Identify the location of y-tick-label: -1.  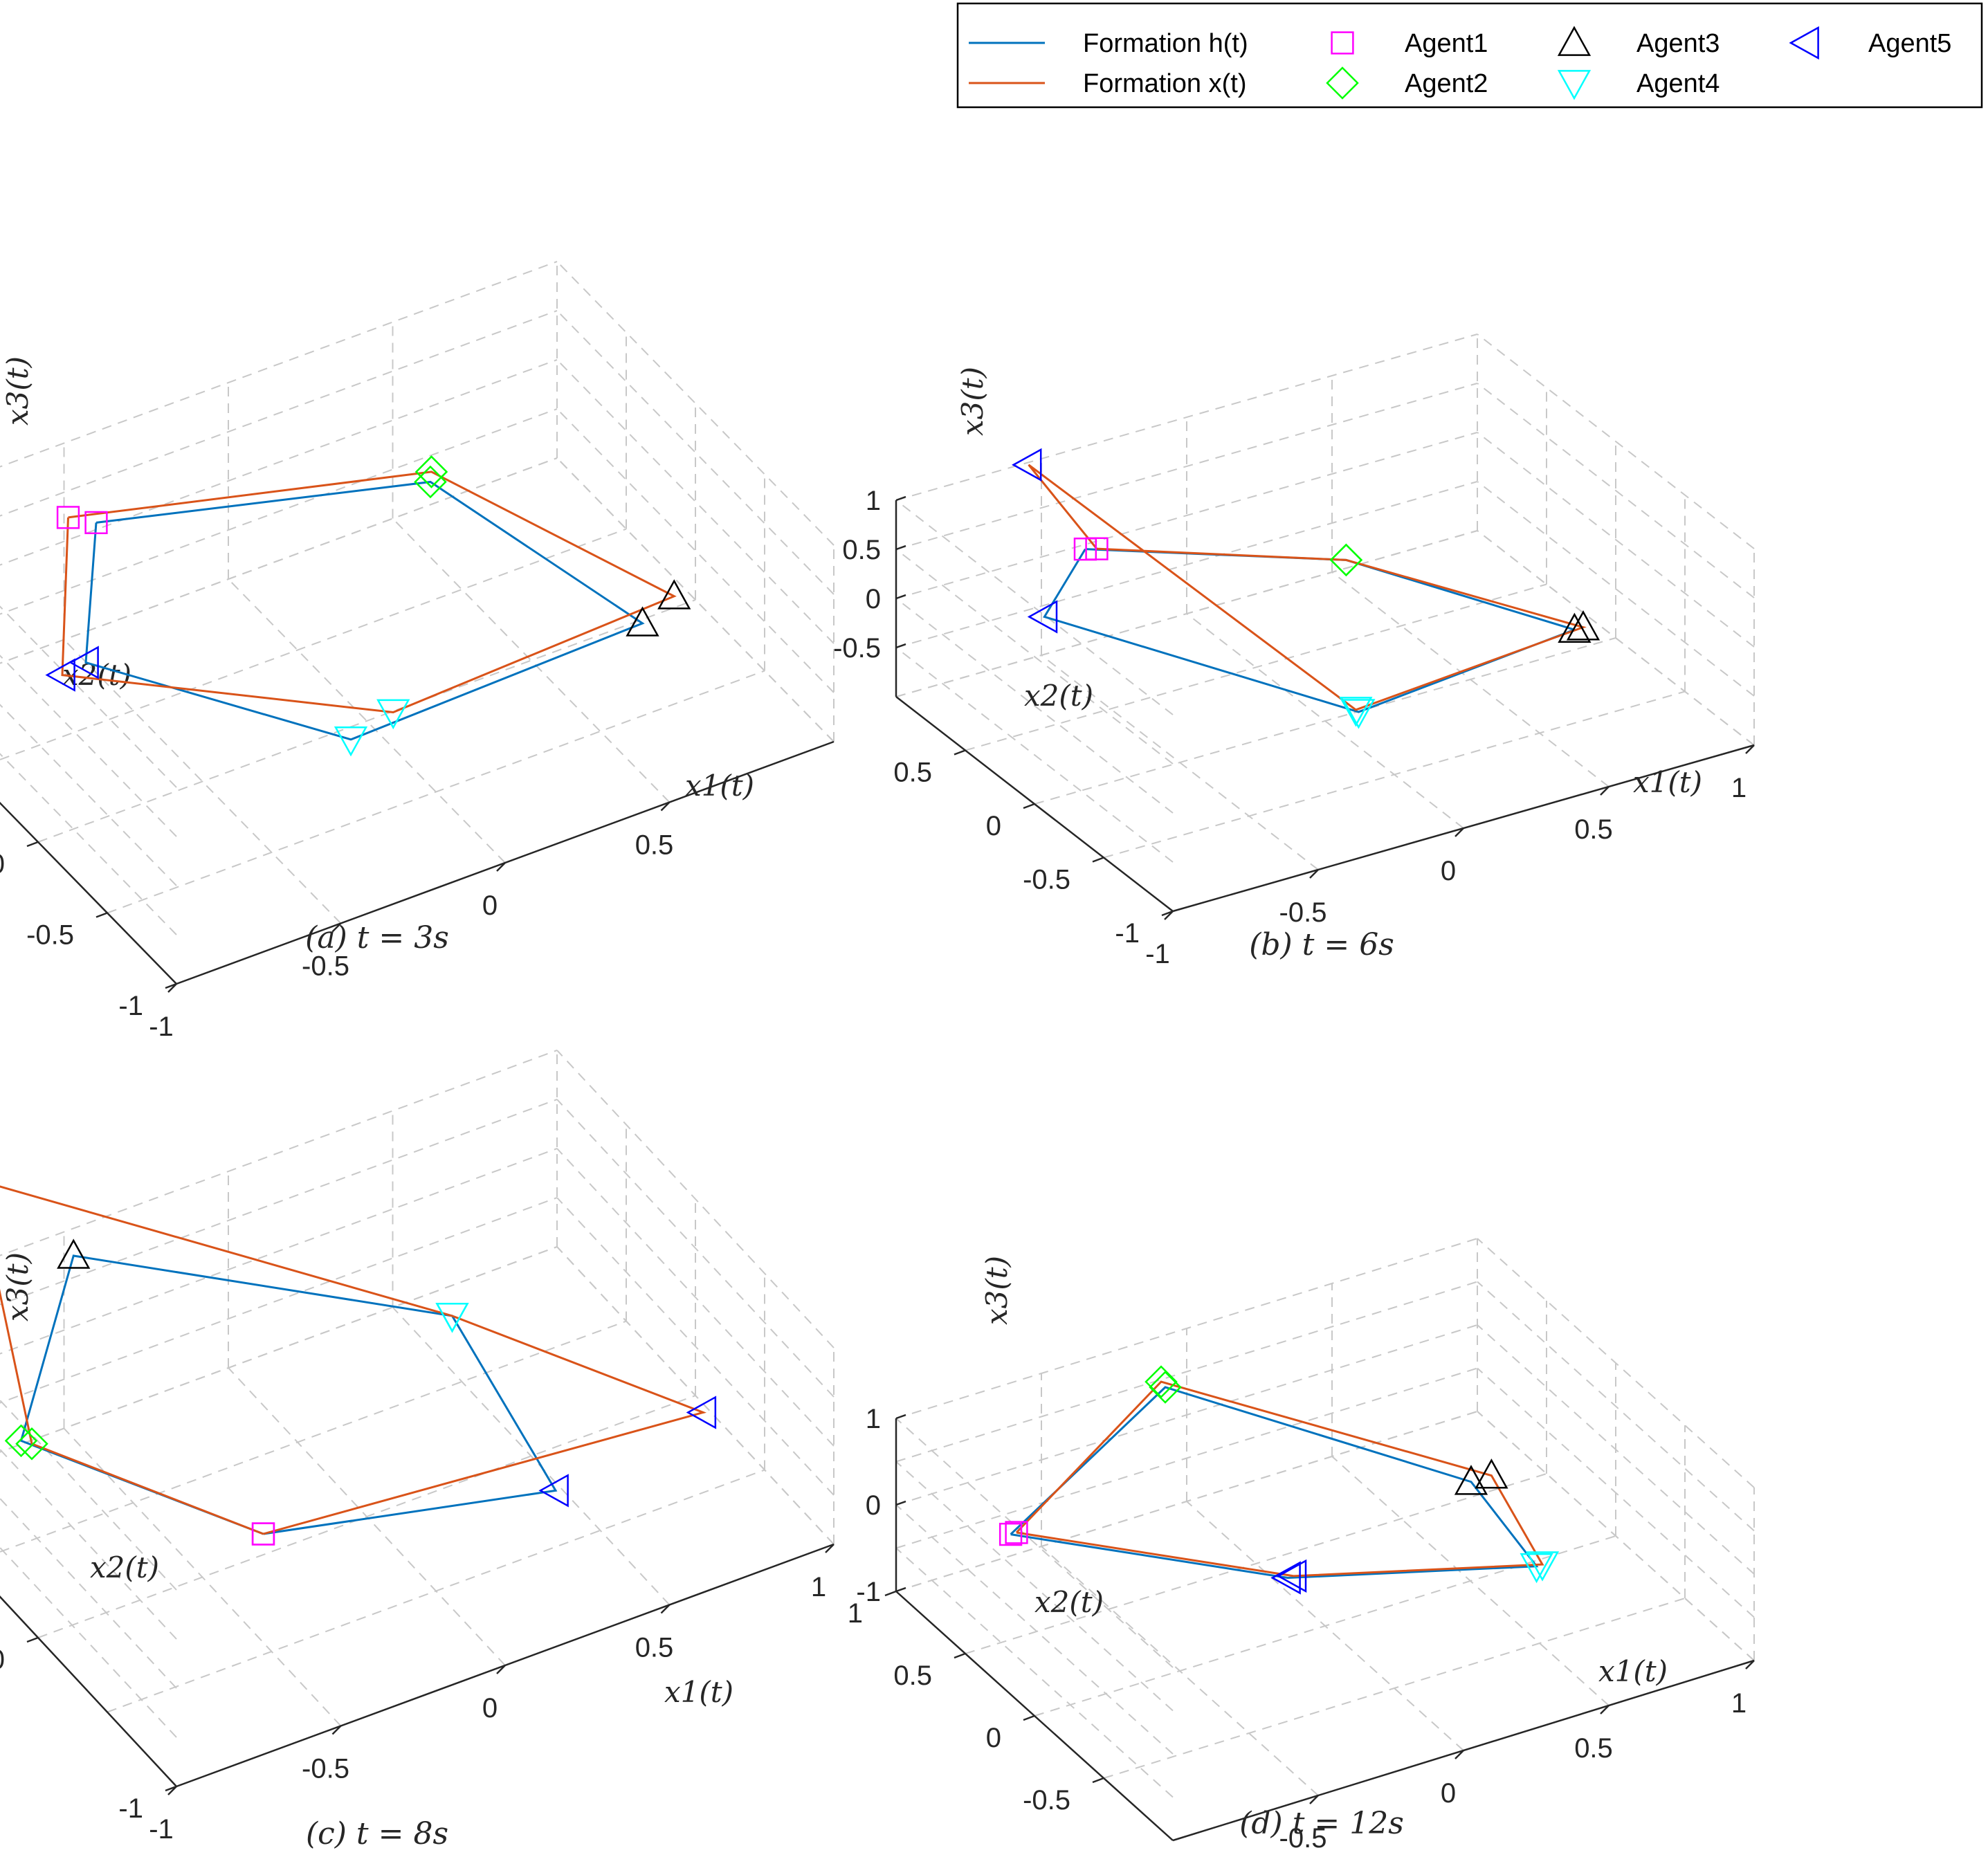
(1127, 933).